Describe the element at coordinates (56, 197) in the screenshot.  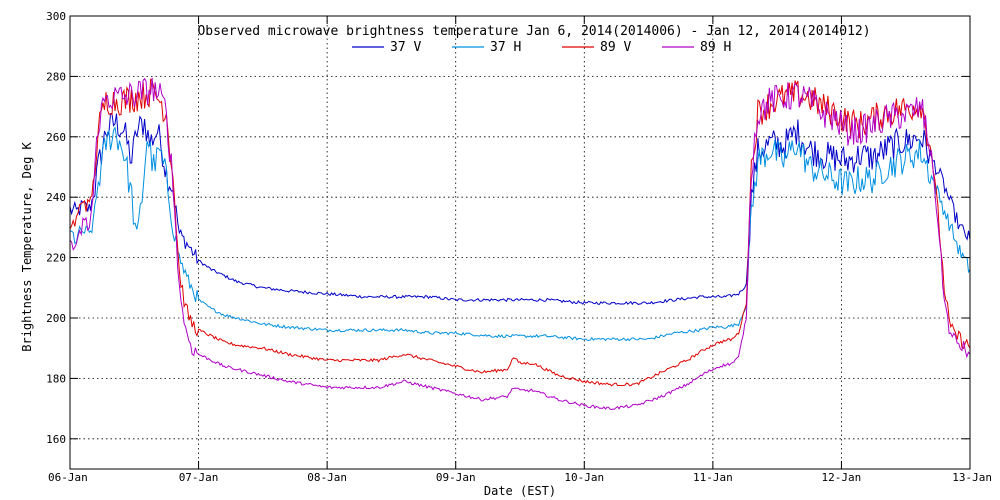
I see `y-tick-label: 240` at that location.